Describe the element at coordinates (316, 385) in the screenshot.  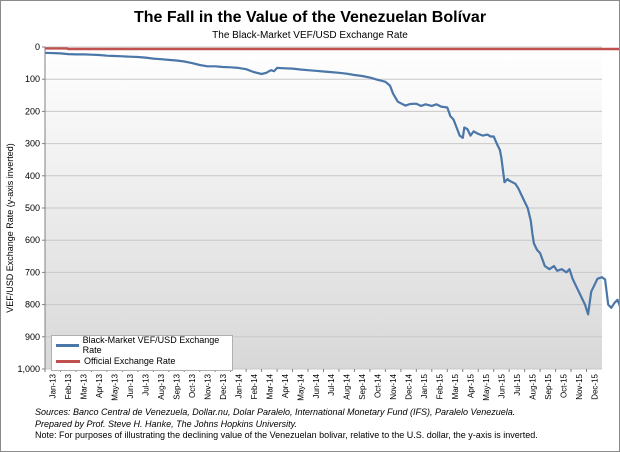
I see `x-tick-label: Jun-14` at that location.